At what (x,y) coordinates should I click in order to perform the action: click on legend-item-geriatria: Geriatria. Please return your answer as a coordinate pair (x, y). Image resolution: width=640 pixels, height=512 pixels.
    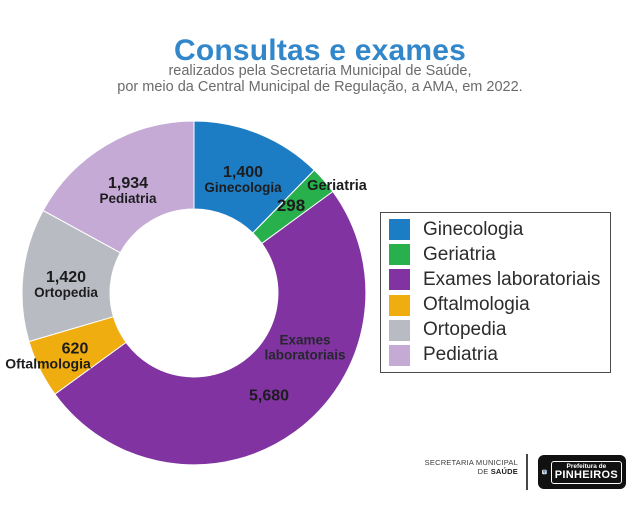
    Looking at the image, I should click on (495, 255).